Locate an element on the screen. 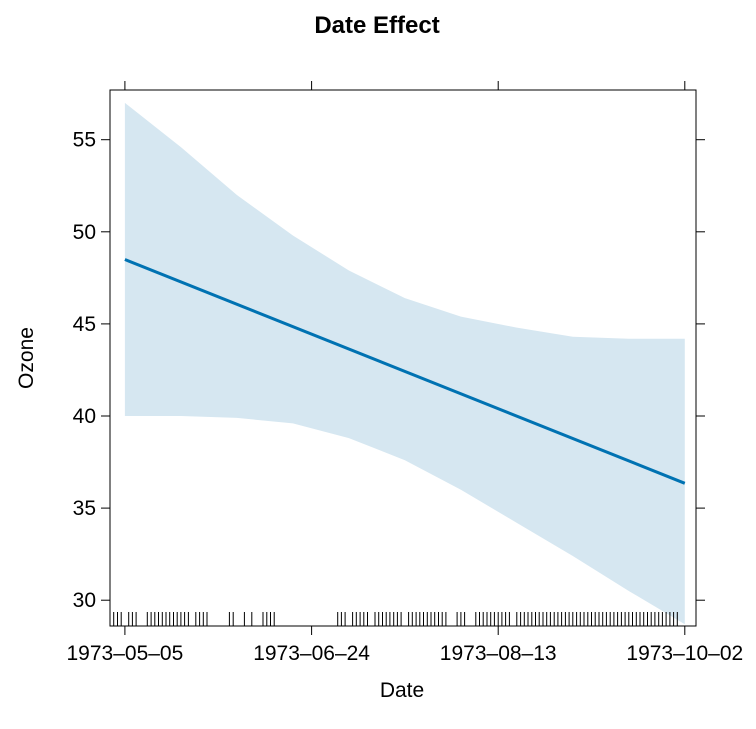 This screenshot has width=756, height=729. y-tick-label: 40 is located at coordinates (84, 416).